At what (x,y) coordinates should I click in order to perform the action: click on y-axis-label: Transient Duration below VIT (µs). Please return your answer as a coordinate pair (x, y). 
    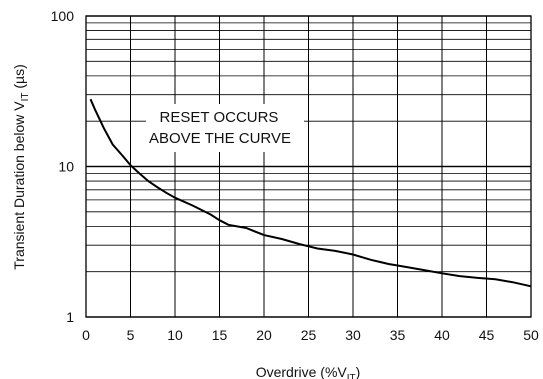
    Looking at the image, I should click on (21, 167).